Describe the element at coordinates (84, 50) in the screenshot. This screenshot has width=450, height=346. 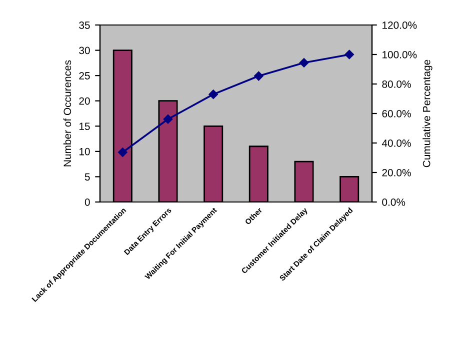
I see `y-tick-label: 30` at that location.